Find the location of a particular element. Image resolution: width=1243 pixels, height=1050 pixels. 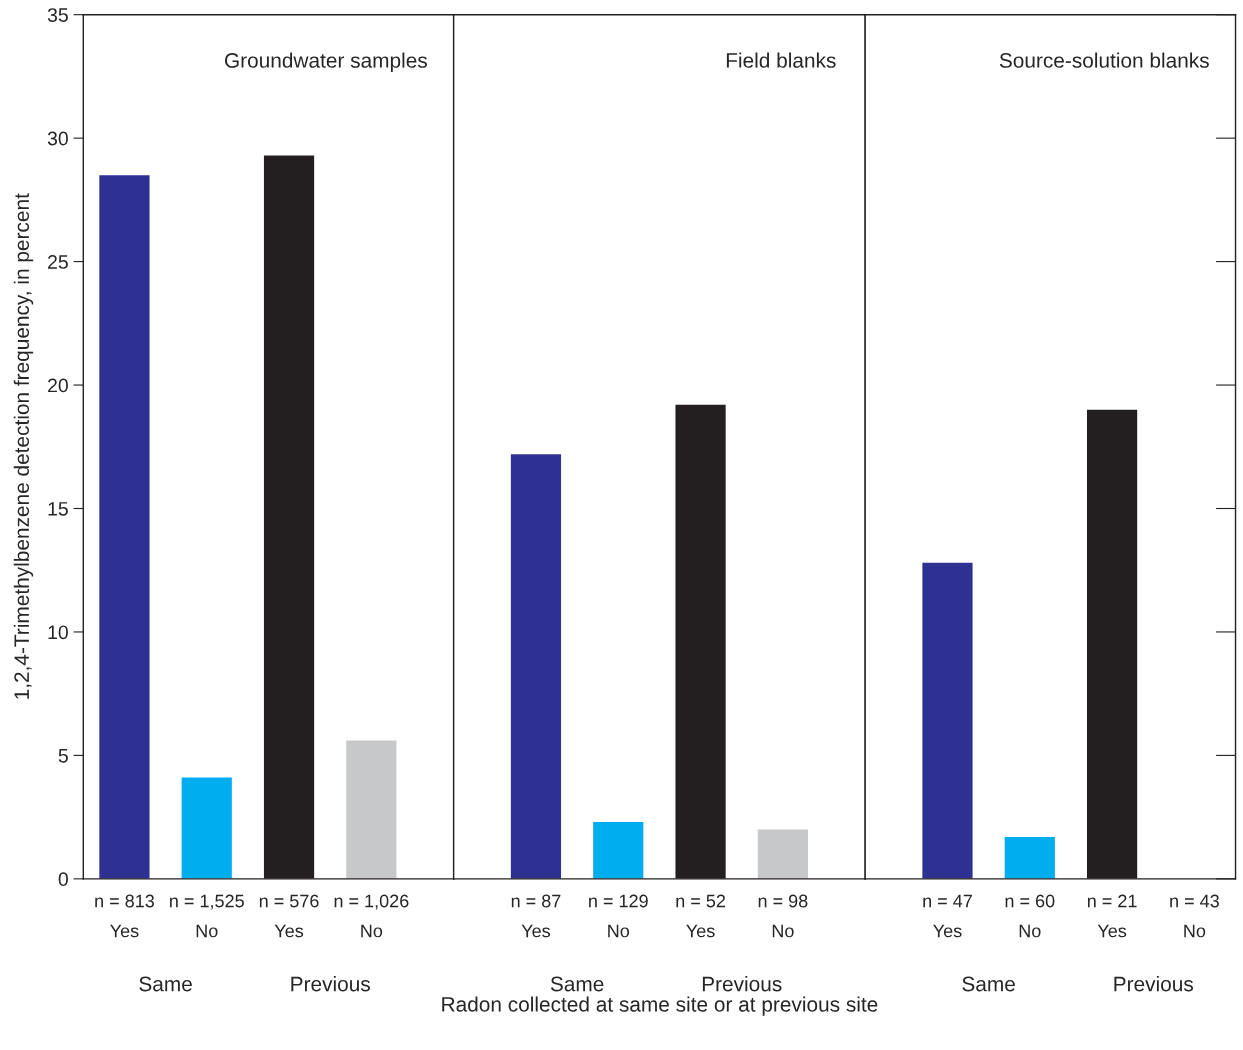

text: Source-solution blanks is located at coordinates (1104, 60).